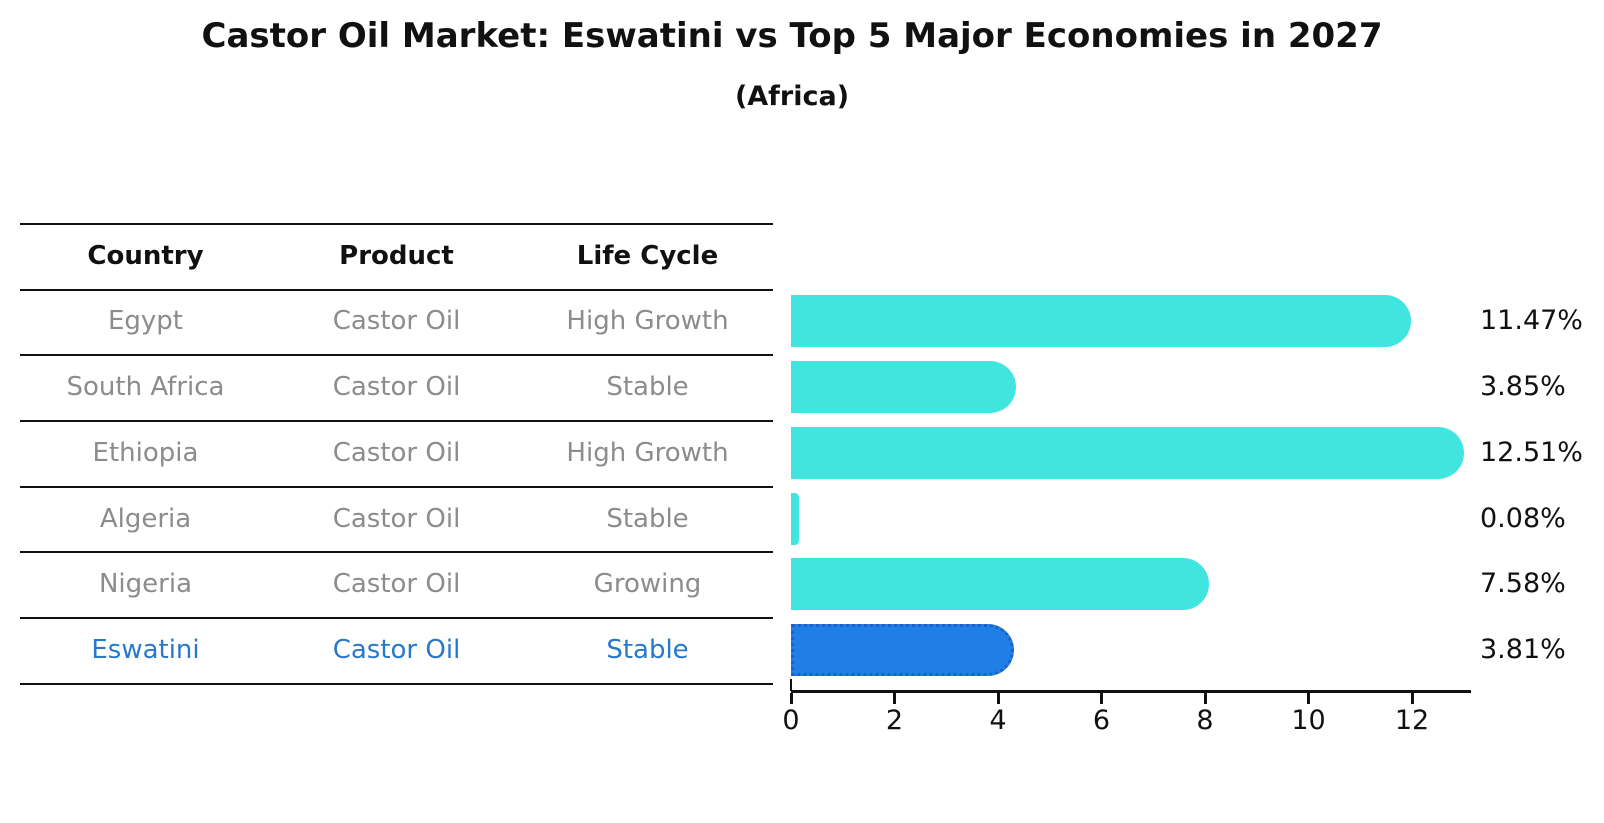  I want to click on x-tick-label: 0, so click(791, 720).